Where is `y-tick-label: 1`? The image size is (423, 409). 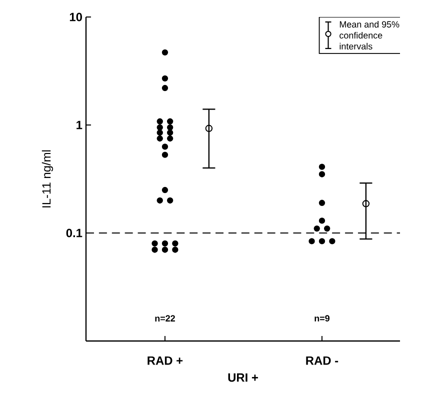
y-tick-label: 1 is located at coordinates (79, 125).